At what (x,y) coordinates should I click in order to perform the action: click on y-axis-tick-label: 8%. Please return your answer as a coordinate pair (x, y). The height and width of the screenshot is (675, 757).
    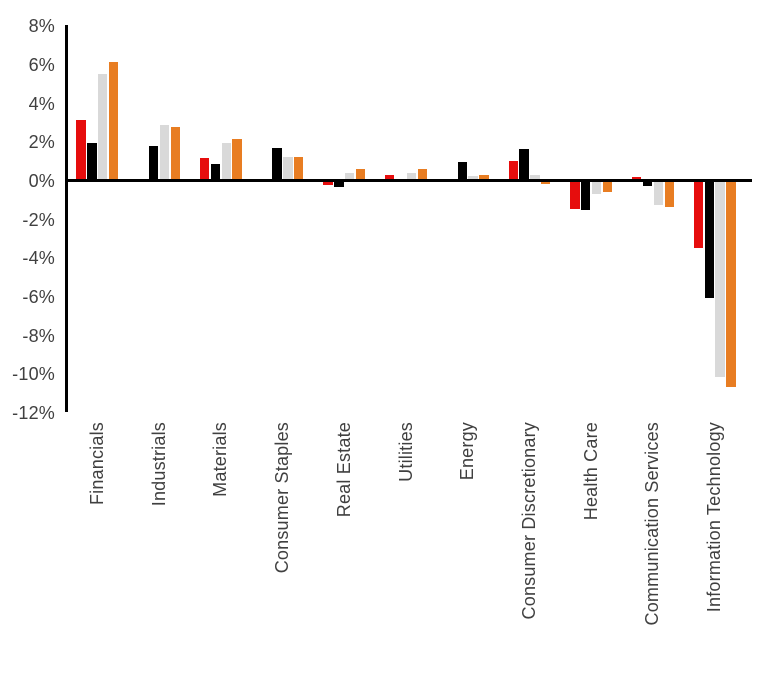
    Looking at the image, I should click on (41, 26).